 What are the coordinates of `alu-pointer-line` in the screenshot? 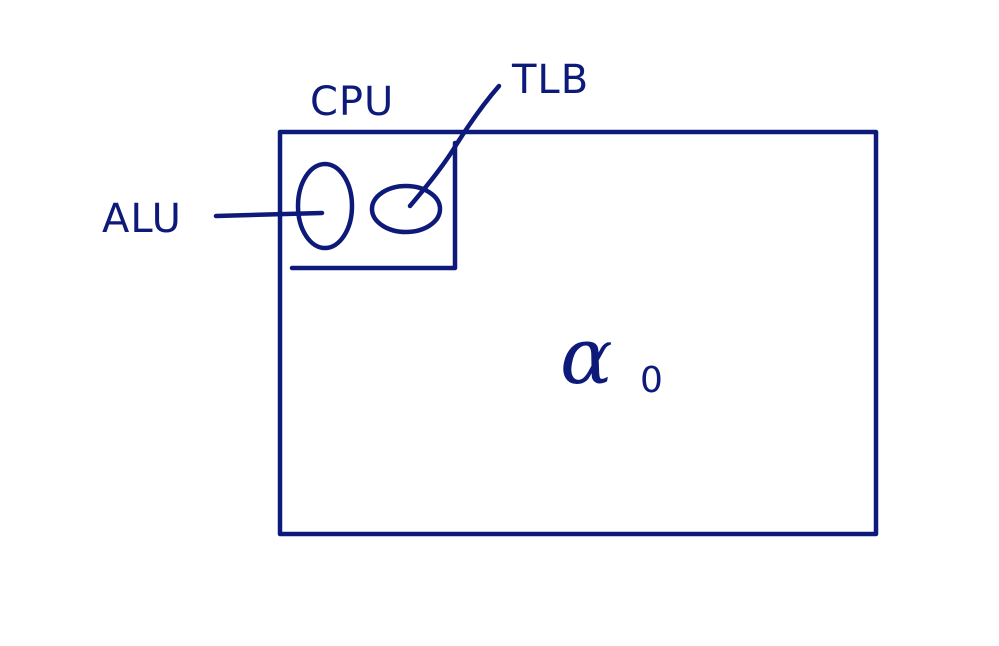 It's located at (269, 214).